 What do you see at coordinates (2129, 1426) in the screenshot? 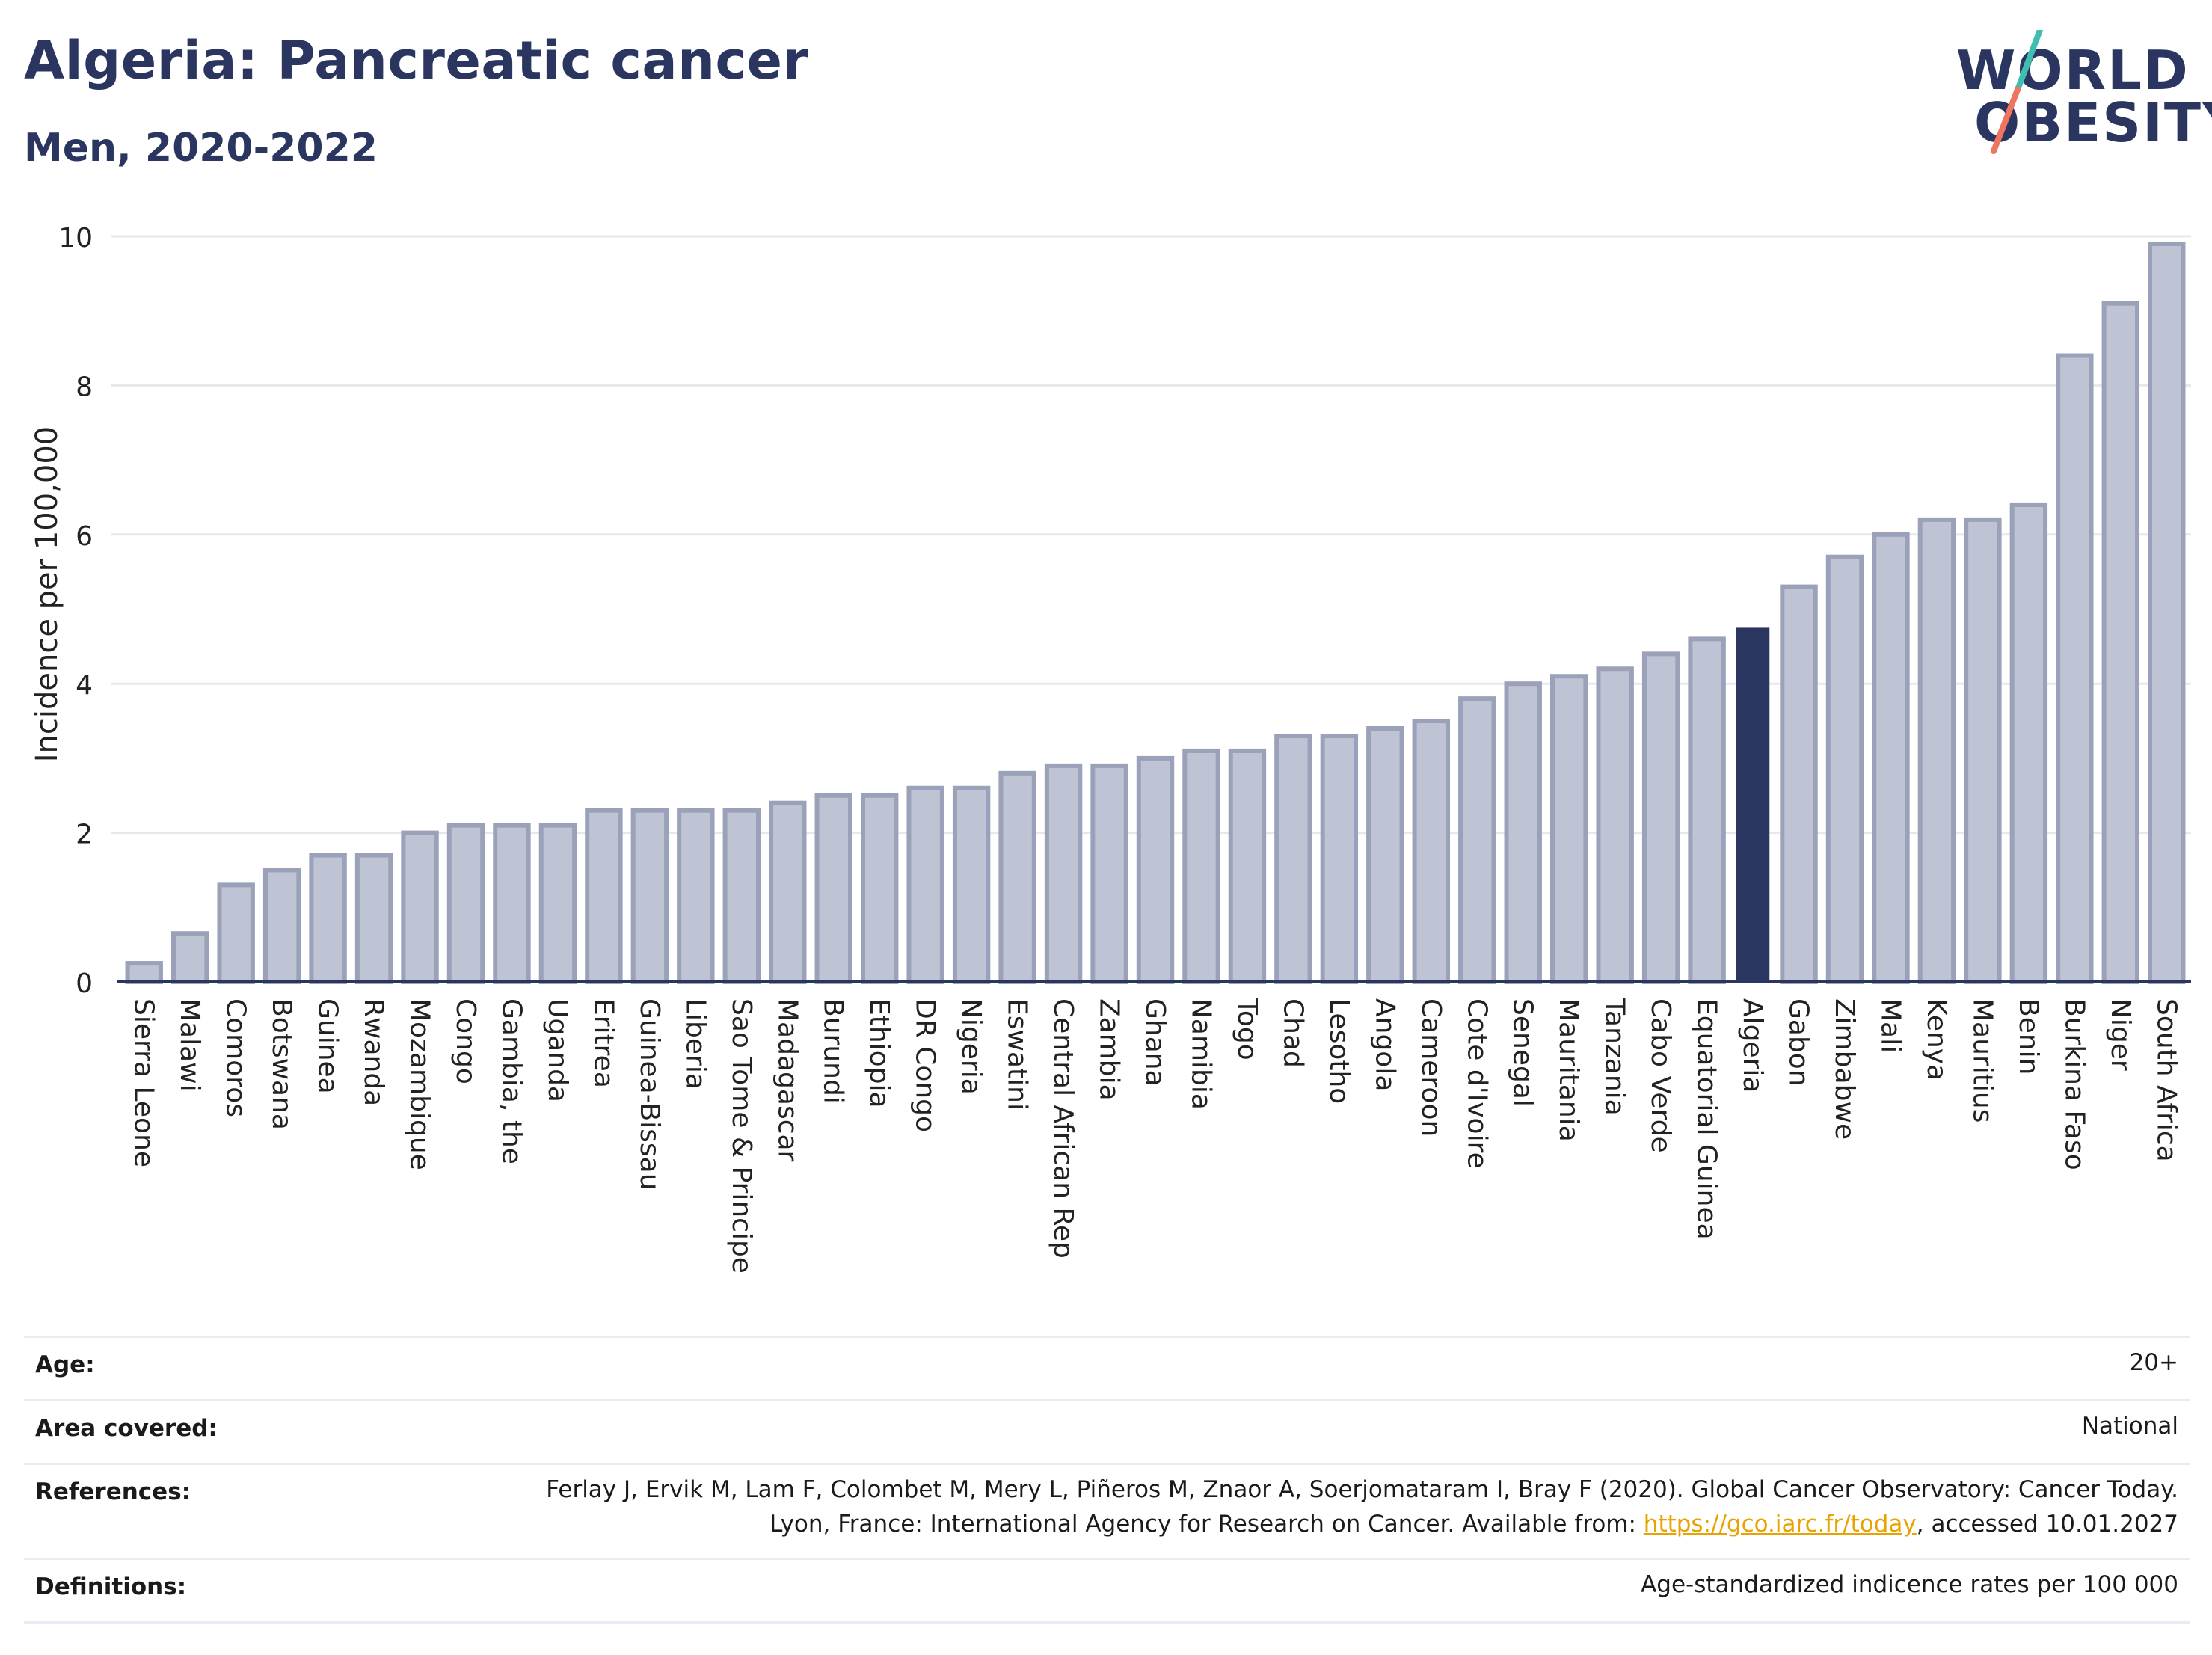
I see `info-value: National` at bounding box center [2129, 1426].